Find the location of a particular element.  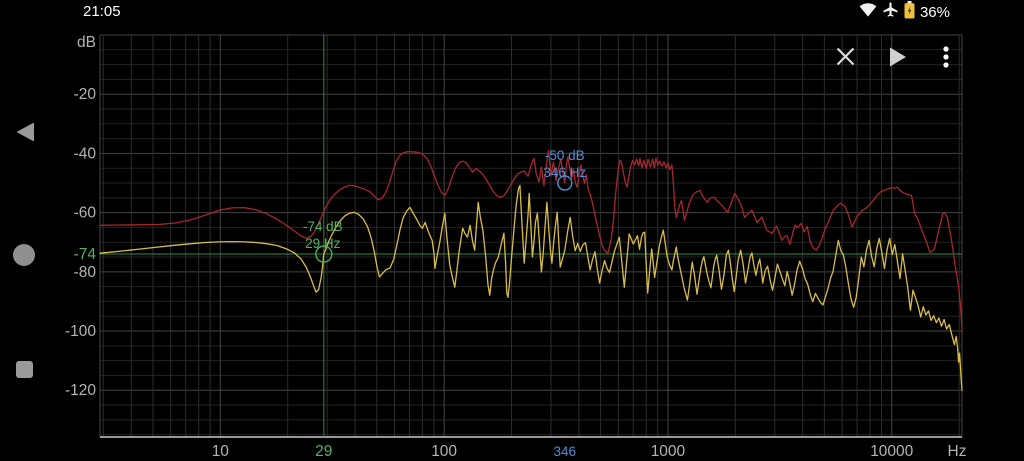

y-axis-unit-label: dB is located at coordinates (86, 42).